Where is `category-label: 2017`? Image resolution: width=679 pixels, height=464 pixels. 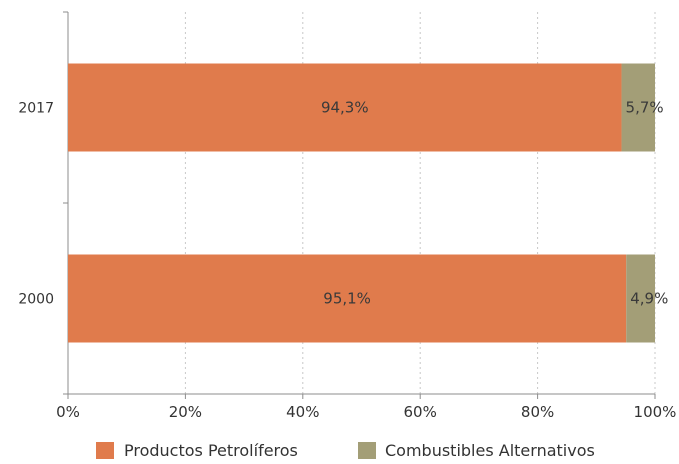
category-label: 2017 is located at coordinates (36, 109).